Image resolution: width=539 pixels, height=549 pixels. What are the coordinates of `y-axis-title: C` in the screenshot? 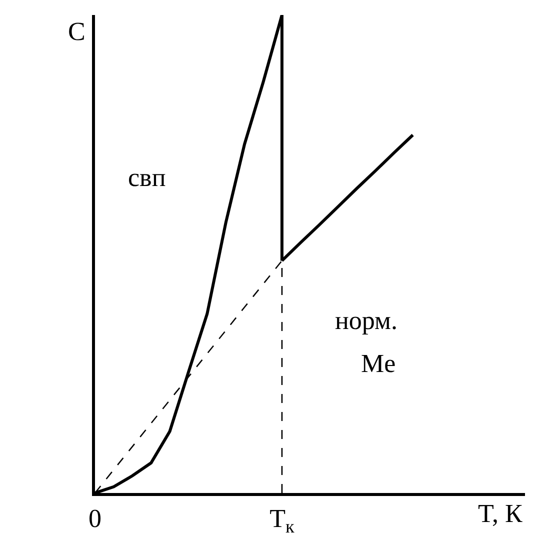 It's located at (77, 31).